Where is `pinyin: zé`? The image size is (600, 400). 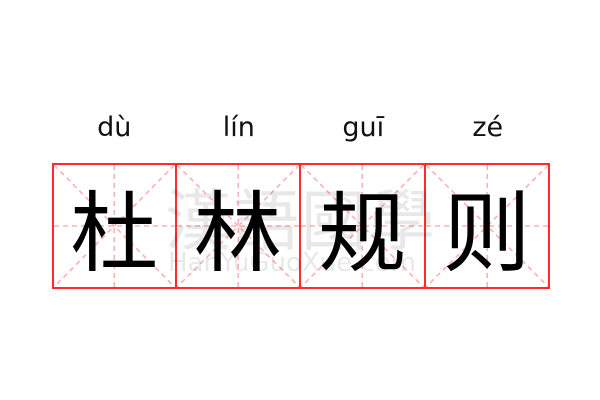
pinyin: zé is located at coordinates (488, 127).